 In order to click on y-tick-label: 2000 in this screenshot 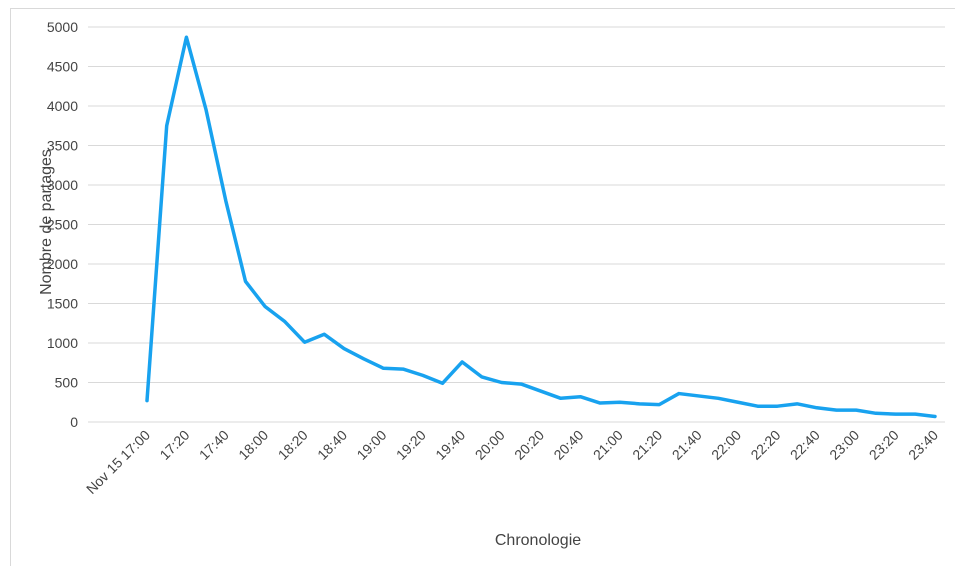, I will do `click(62, 264)`.